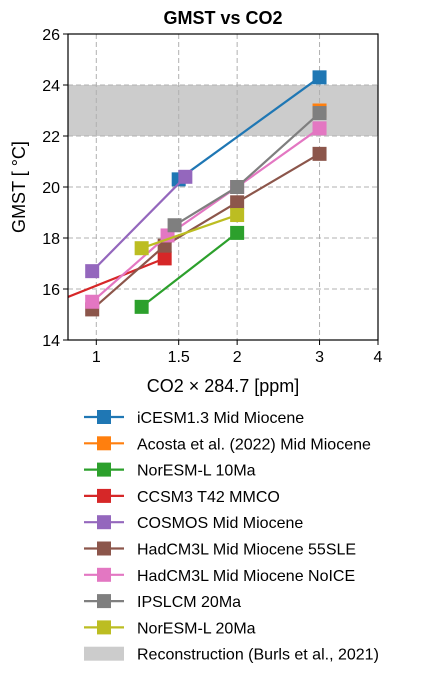 The width and height of the screenshot is (432, 690). I want to click on legend-label: Reconstruction (Burls et al., 2021), so click(258, 655).